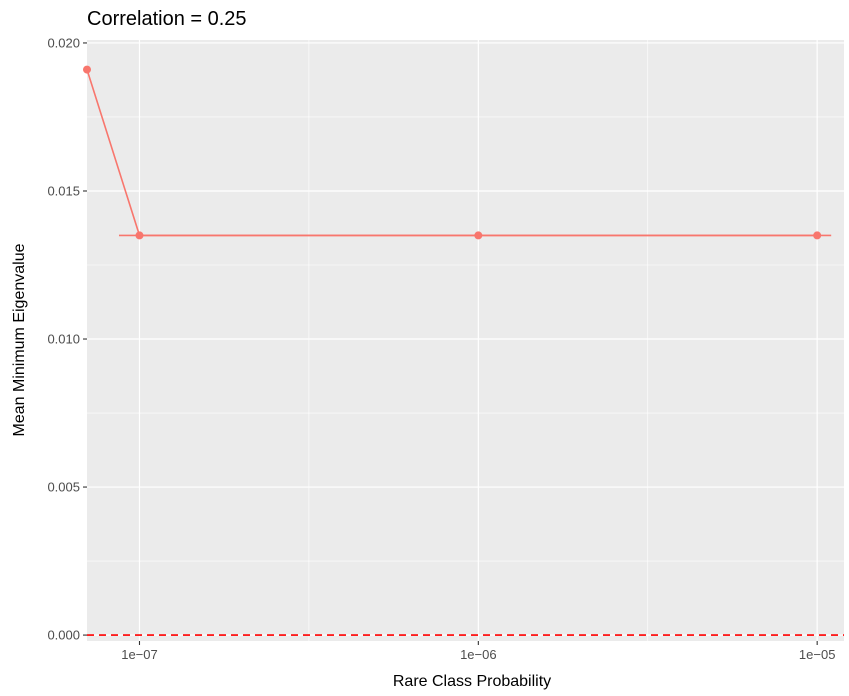  Describe the element at coordinates (478, 654) in the screenshot. I see `x-tick-label: 1e−06` at that location.